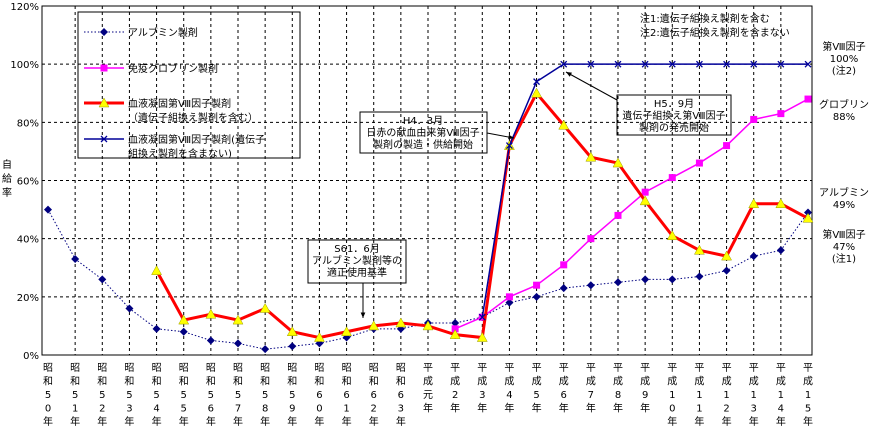 Image resolution: width=870 pixels, height=429 pixels. Describe the element at coordinates (705, 18) in the screenshot. I see `note: 注1:遺伝子組換え製剤を含む` at that location.